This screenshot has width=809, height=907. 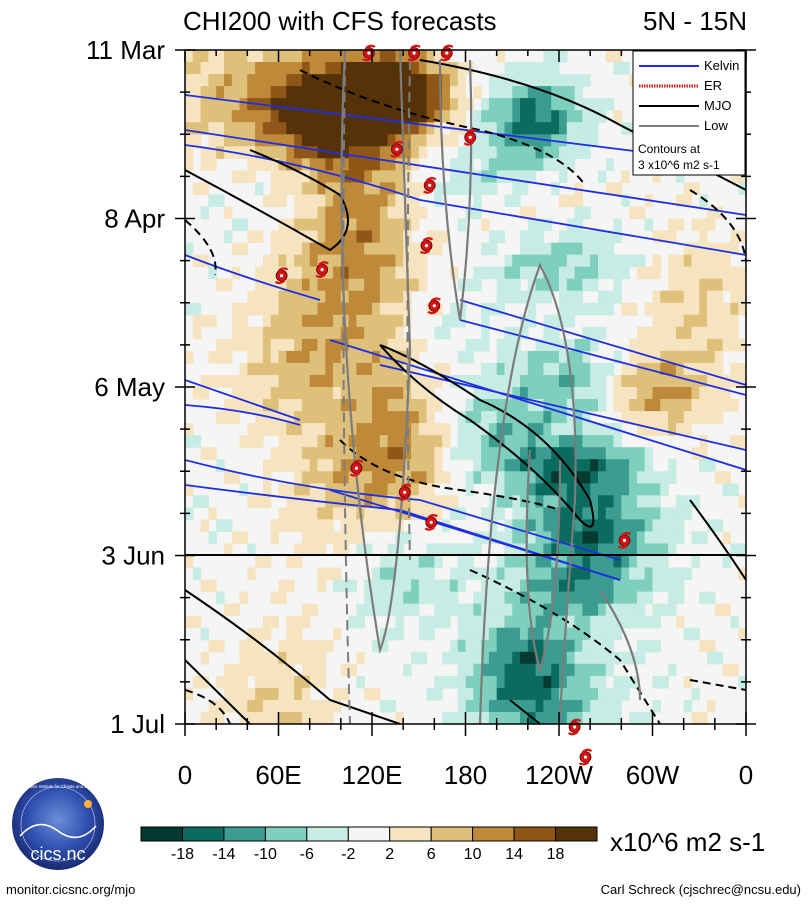 I want to click on legend-label-er: ER, so click(x=713, y=85).